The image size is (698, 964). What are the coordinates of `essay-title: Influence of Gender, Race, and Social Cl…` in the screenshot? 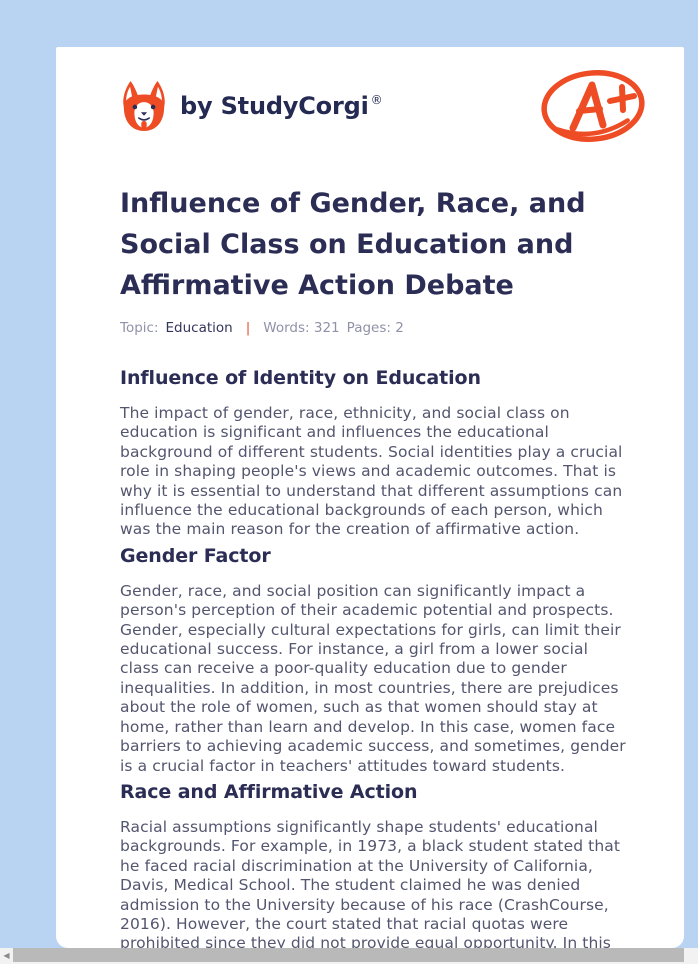 It's located at (353, 244).